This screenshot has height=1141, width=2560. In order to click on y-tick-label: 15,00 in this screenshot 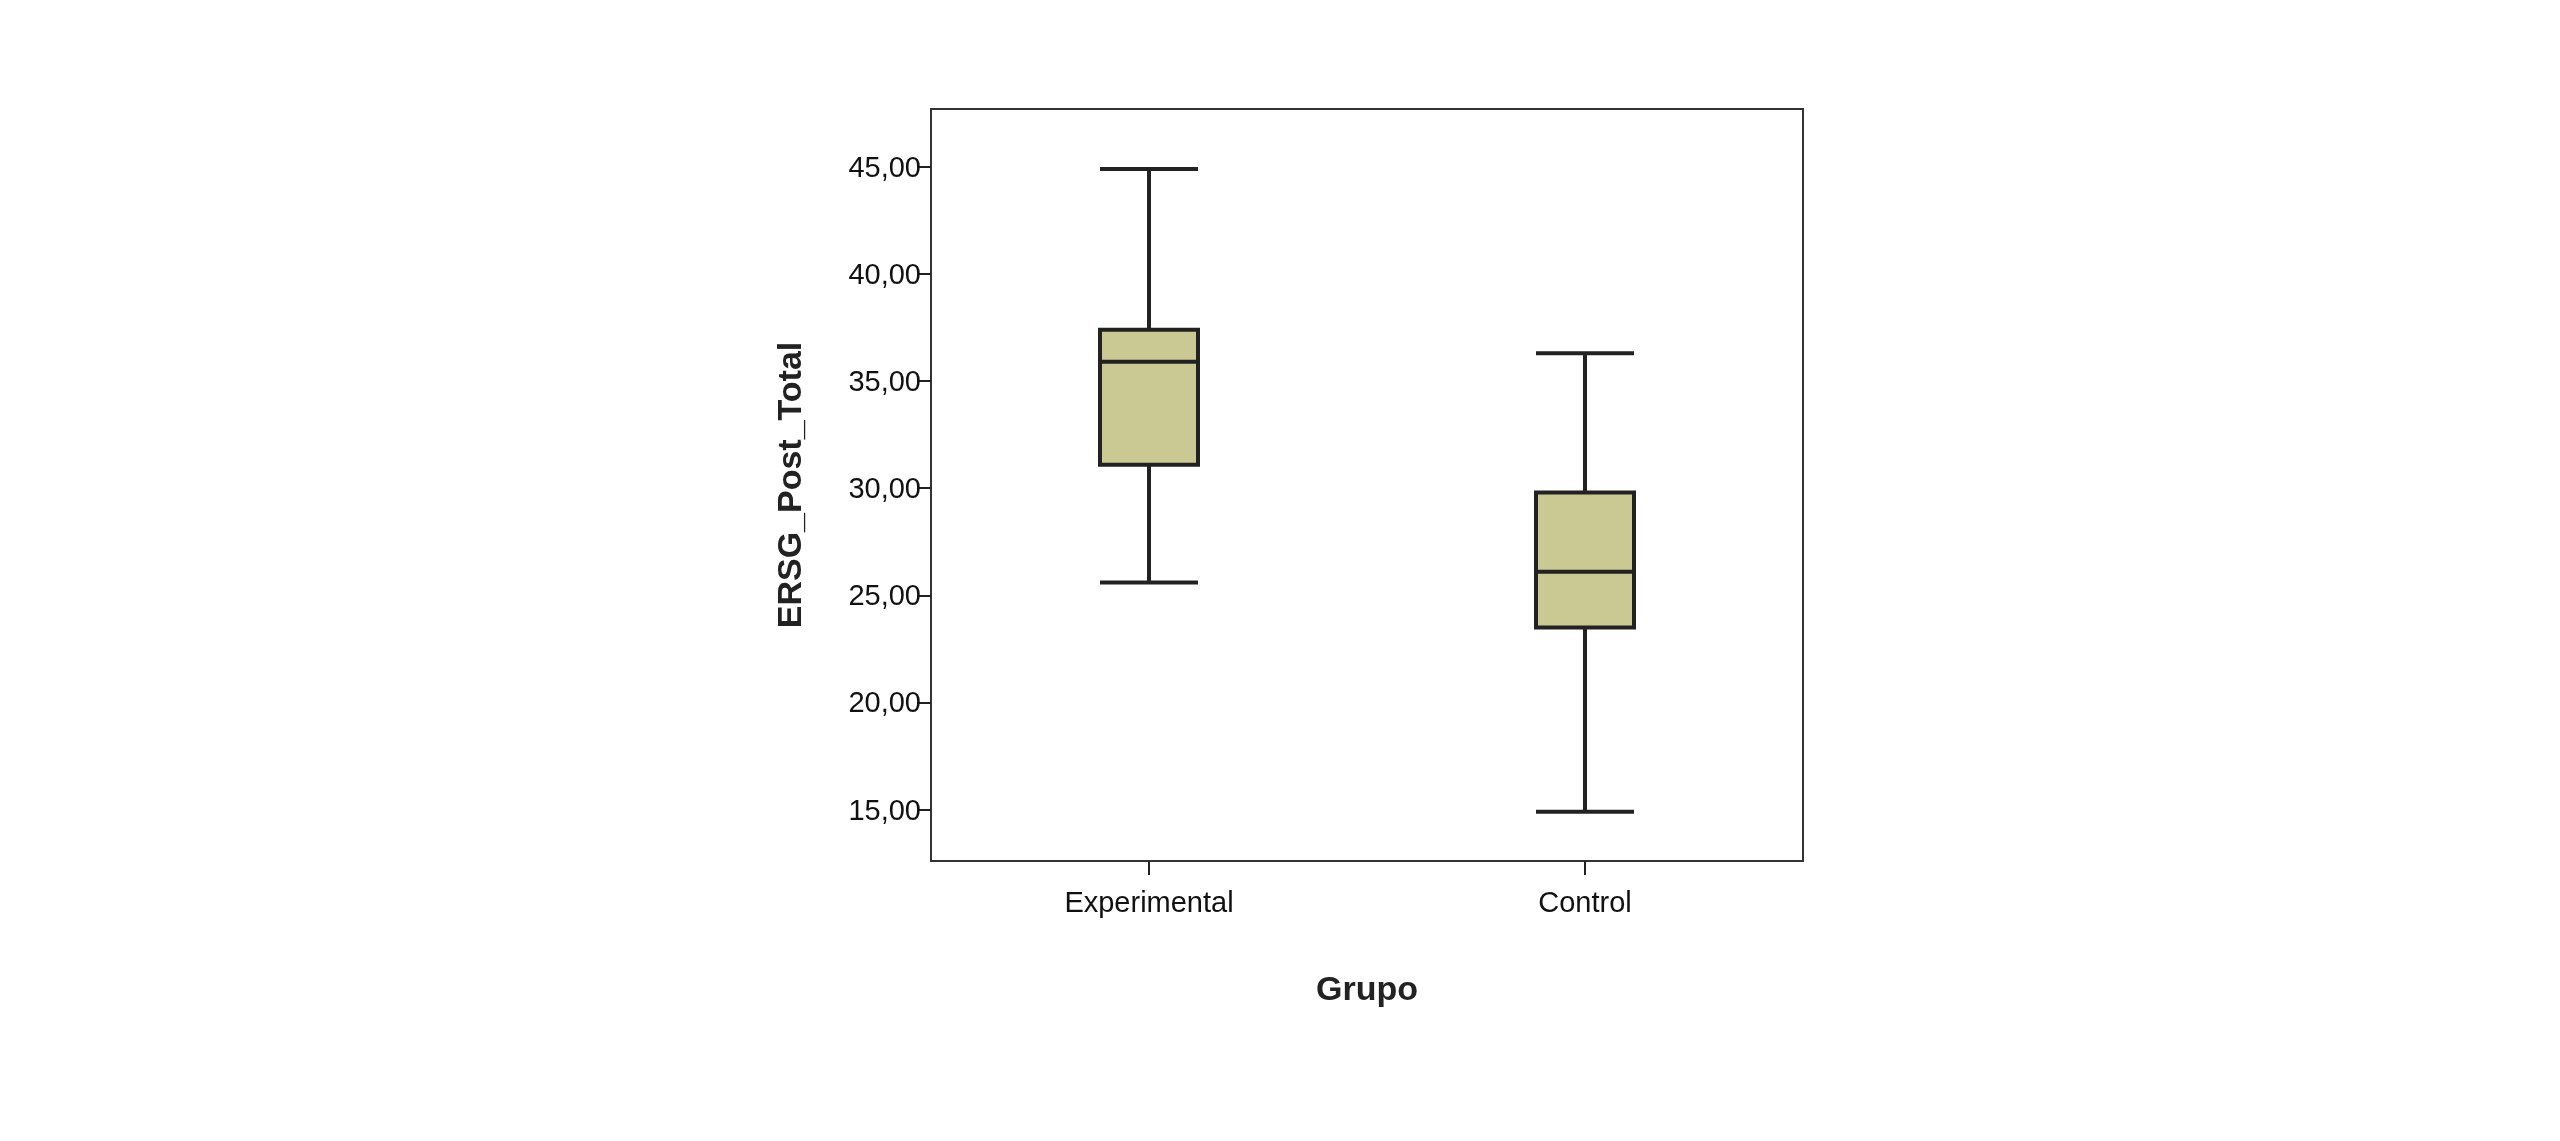, I will do `click(884, 809)`.